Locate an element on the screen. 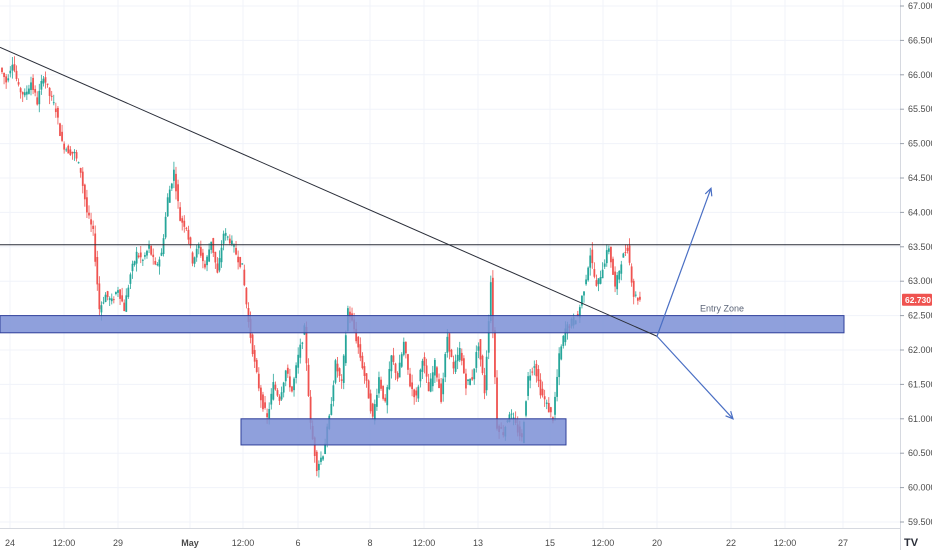 The width and height of the screenshot is (932, 550). price-tick-label: 60.000 is located at coordinates (920, 488).